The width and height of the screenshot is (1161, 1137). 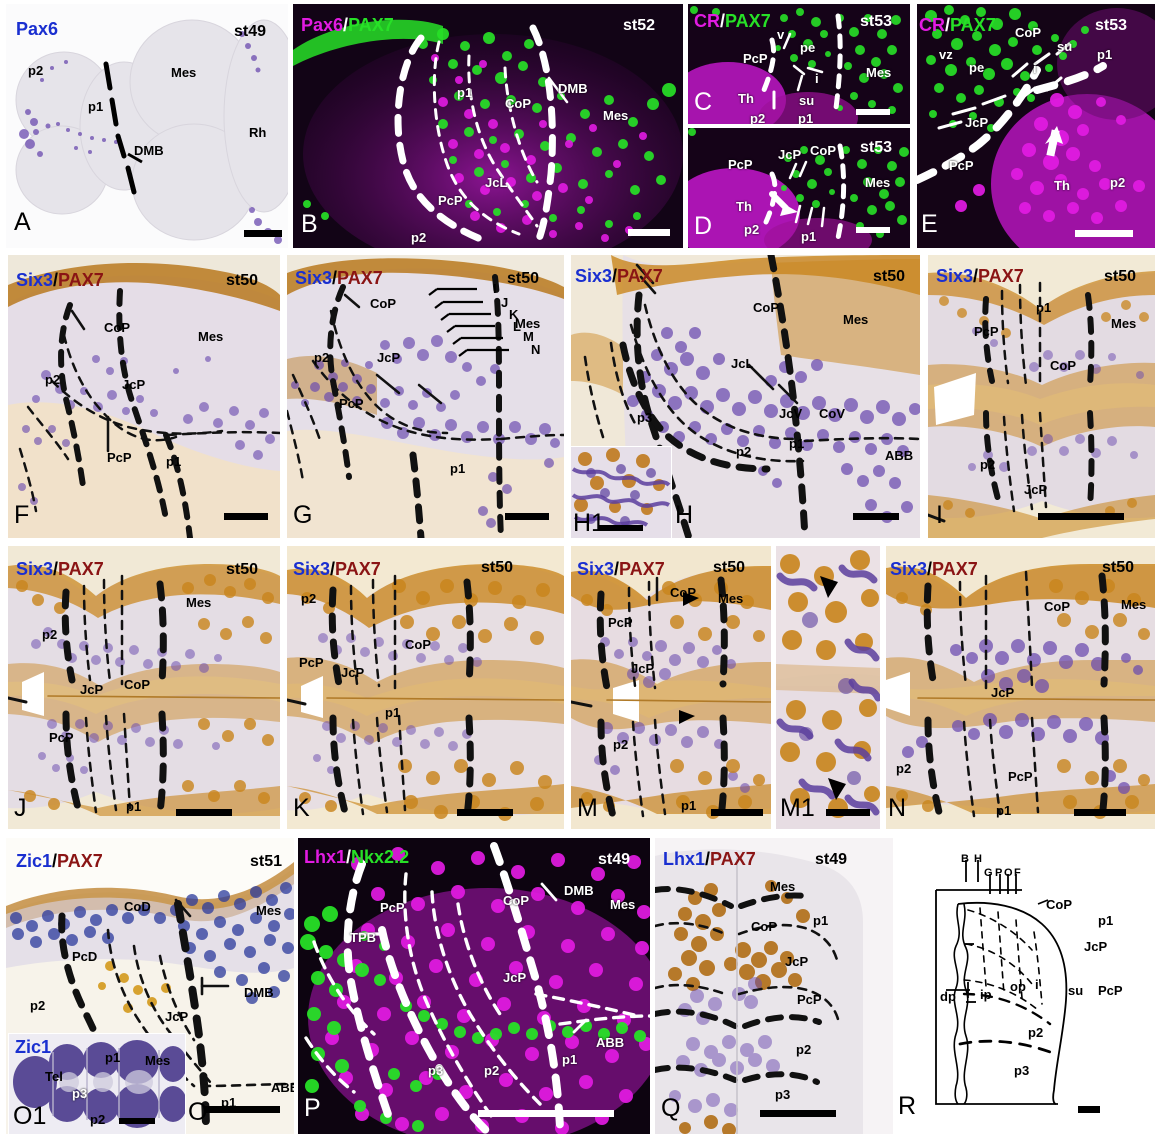 What do you see at coordinates (671, 687) in the screenshot?
I see `panel-M: Six3/PAX7 st50 M CoP Mes PcP JcP p2 p1` at bounding box center [671, 687].